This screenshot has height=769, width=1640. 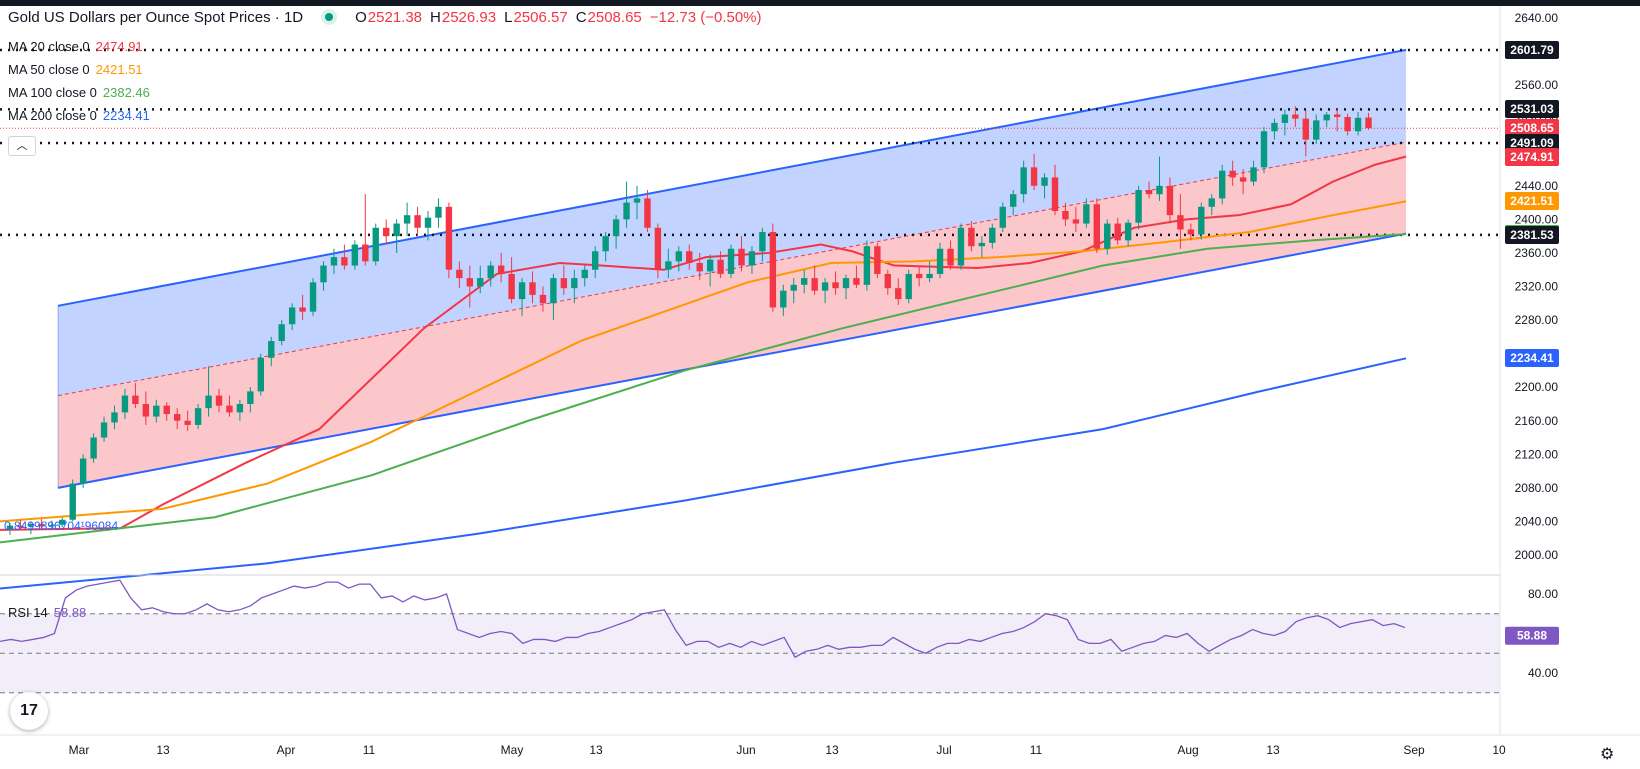 I want to click on ma200-legend: MA 200 close 0 2234.41, so click(x=79, y=115).